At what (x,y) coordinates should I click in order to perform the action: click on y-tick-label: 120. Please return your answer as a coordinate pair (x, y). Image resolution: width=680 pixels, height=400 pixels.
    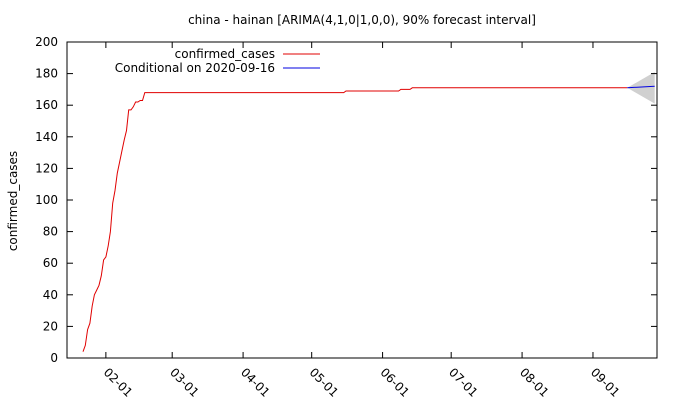
    Looking at the image, I should click on (46, 168).